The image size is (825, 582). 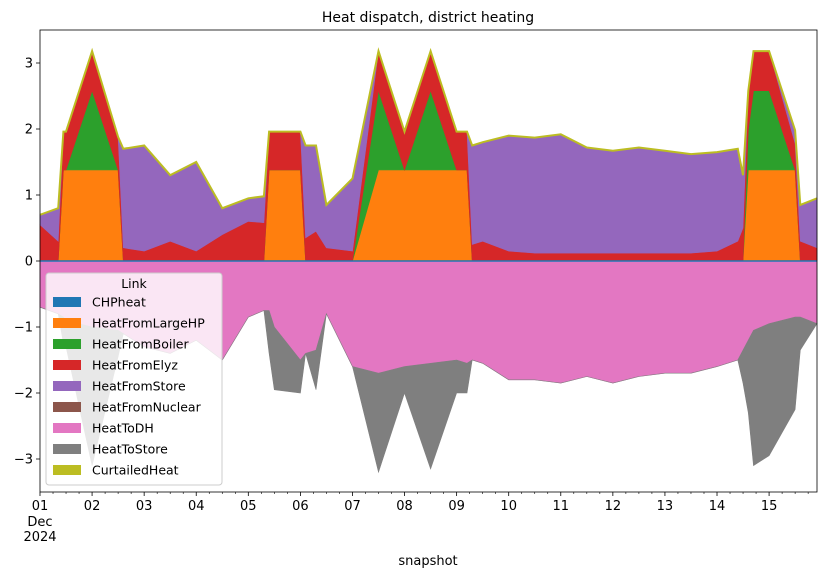 I want to click on x-tick-label: 02, so click(x=92, y=506).